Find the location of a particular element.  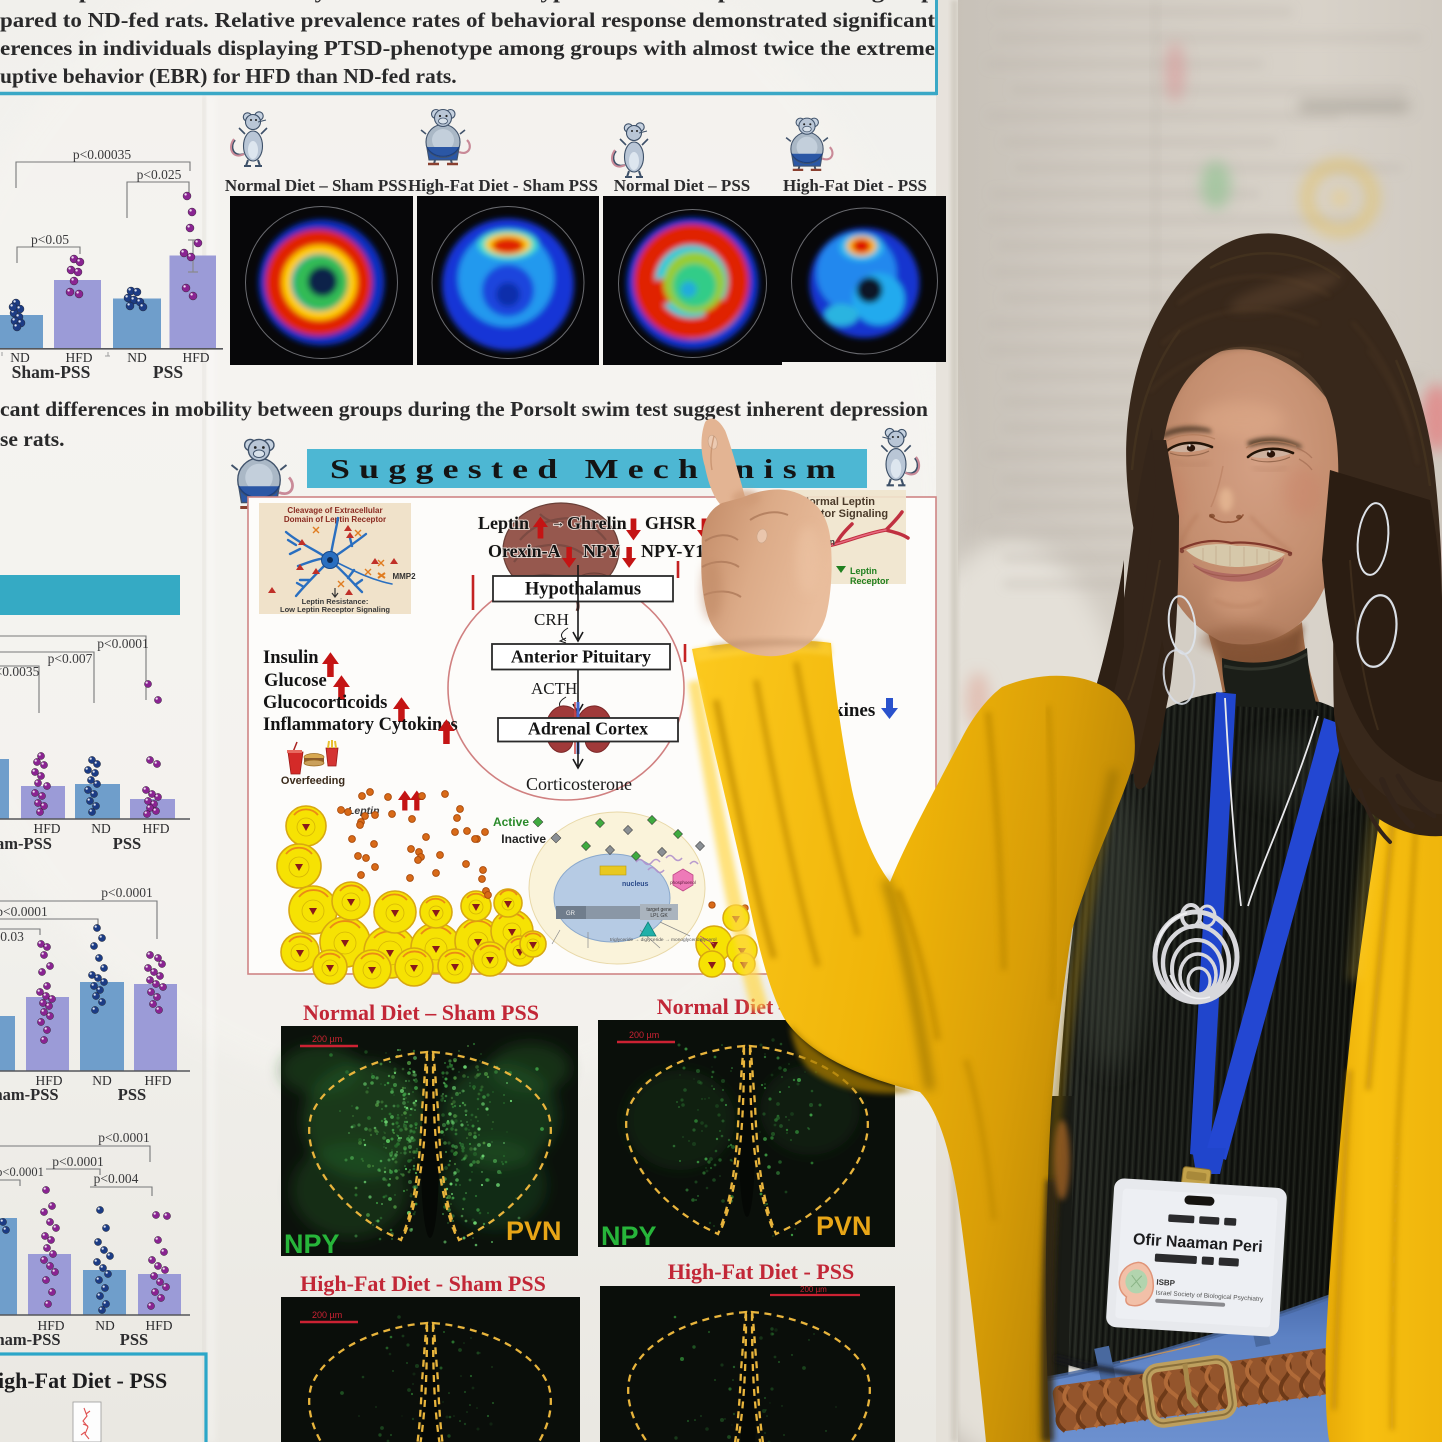

svg-text: p<0.004 is located at coordinates (116, 1178).